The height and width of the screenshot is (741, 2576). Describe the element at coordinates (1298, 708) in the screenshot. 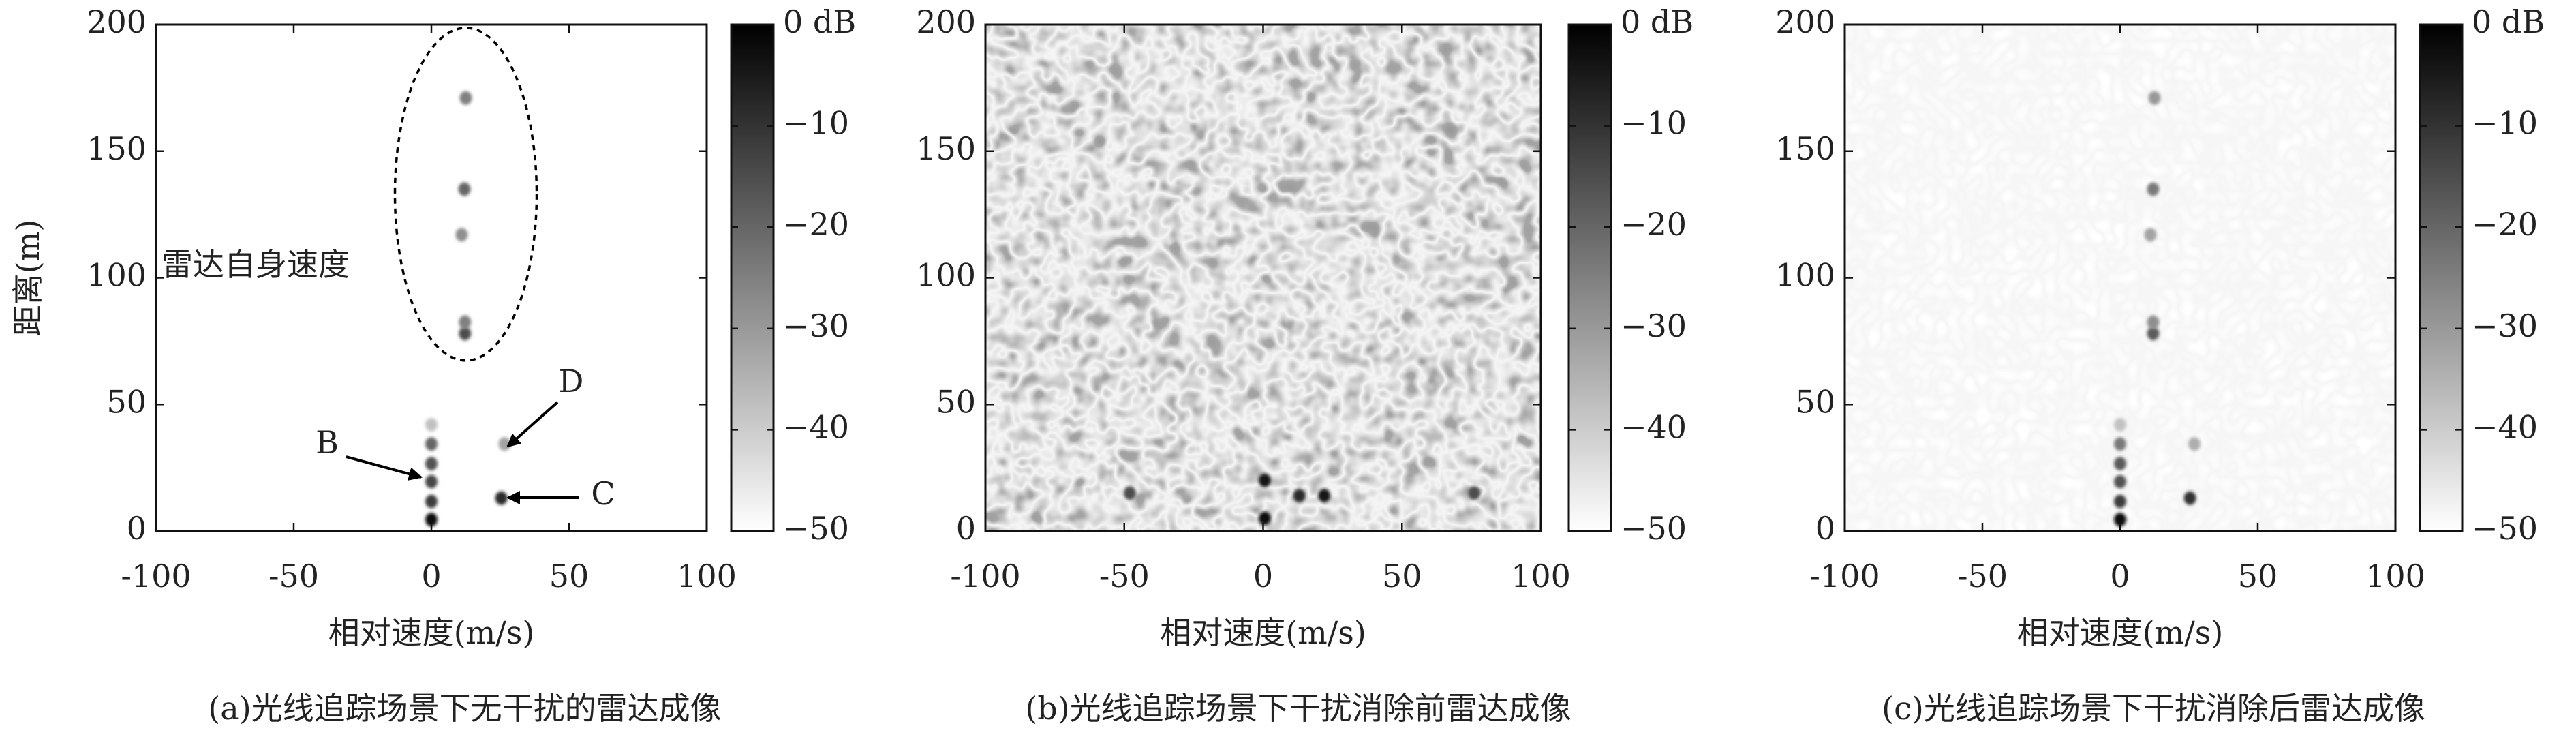

I see `caption: (b)光线追踪场景下干扰消除前雷达成像` at that location.